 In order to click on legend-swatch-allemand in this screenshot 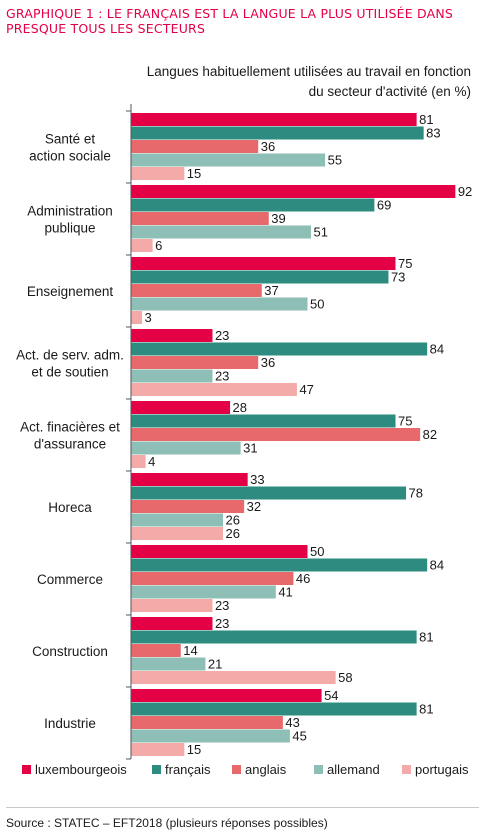, I will do `click(318, 769)`.